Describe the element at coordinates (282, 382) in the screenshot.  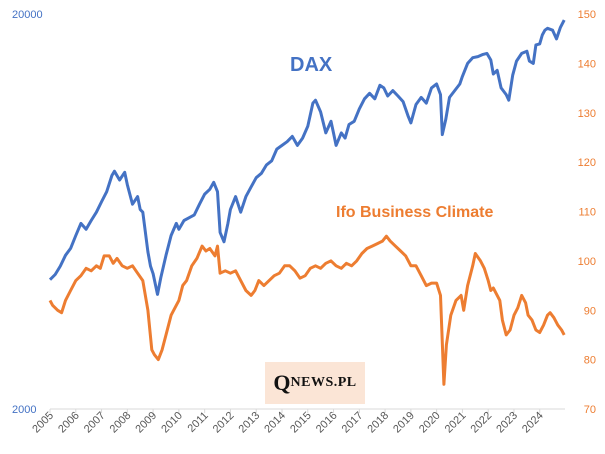
I see `logo-q: Q` at that location.